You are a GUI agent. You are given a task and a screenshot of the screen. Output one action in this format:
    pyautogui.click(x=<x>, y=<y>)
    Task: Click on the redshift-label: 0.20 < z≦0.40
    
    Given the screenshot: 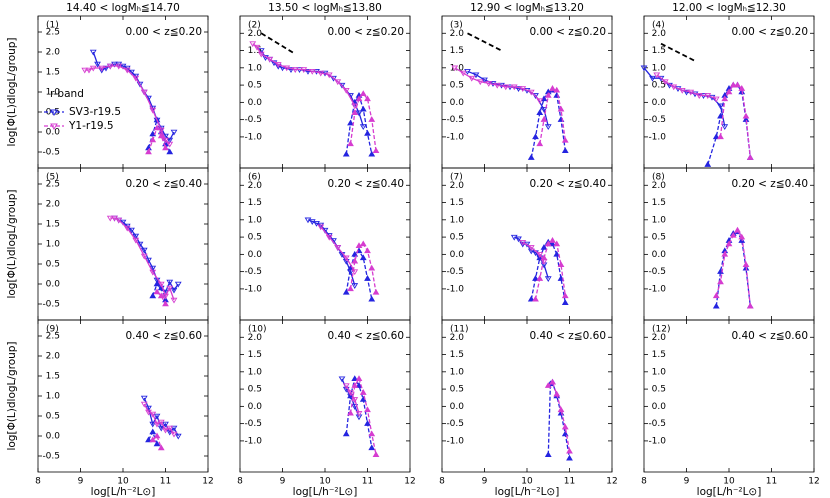 What is the action you would take?
    pyautogui.click(x=769, y=184)
    